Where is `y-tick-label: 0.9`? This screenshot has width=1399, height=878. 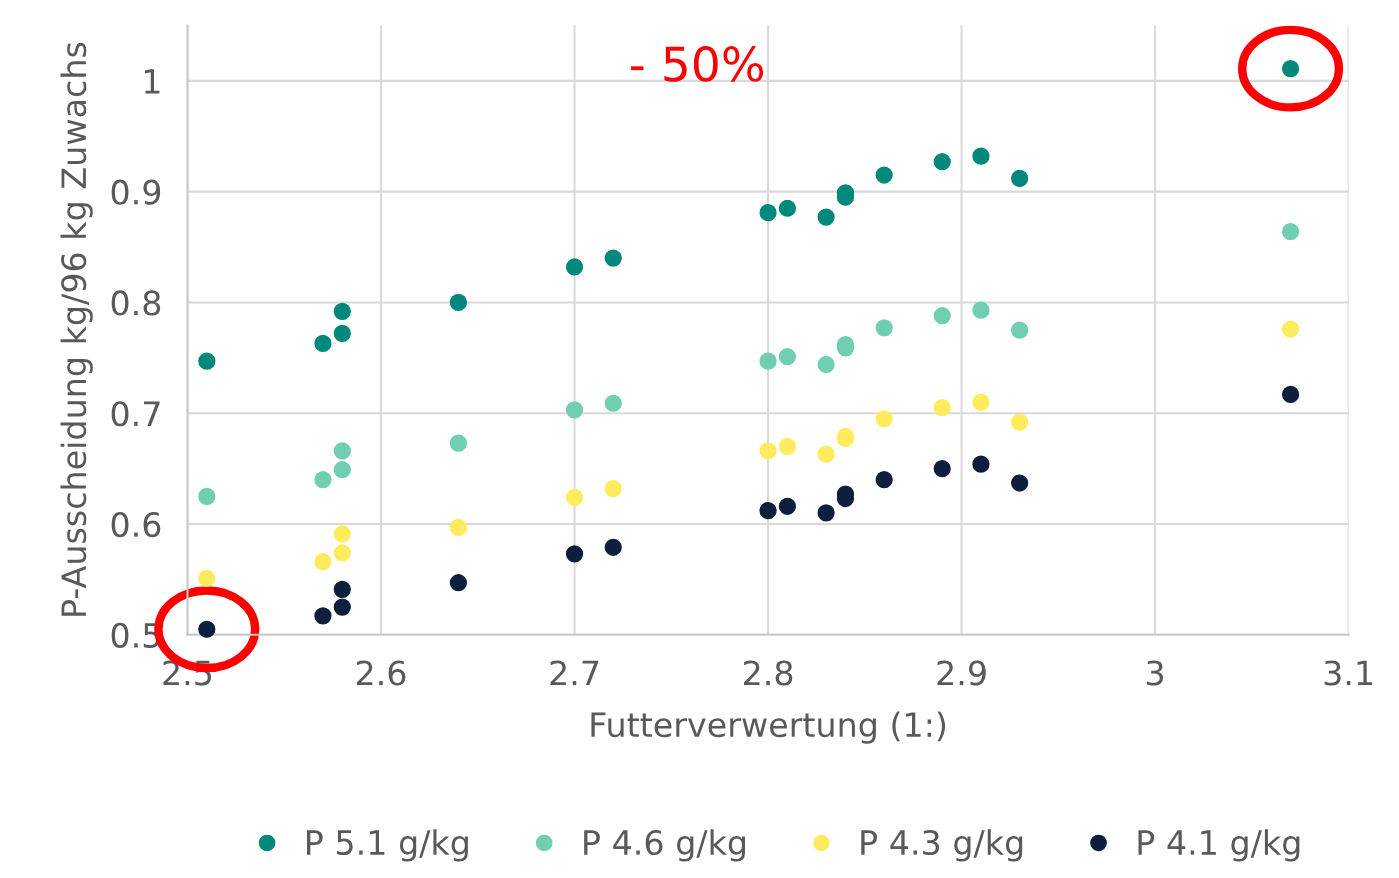 y-tick-label: 0.9 is located at coordinates (136, 192).